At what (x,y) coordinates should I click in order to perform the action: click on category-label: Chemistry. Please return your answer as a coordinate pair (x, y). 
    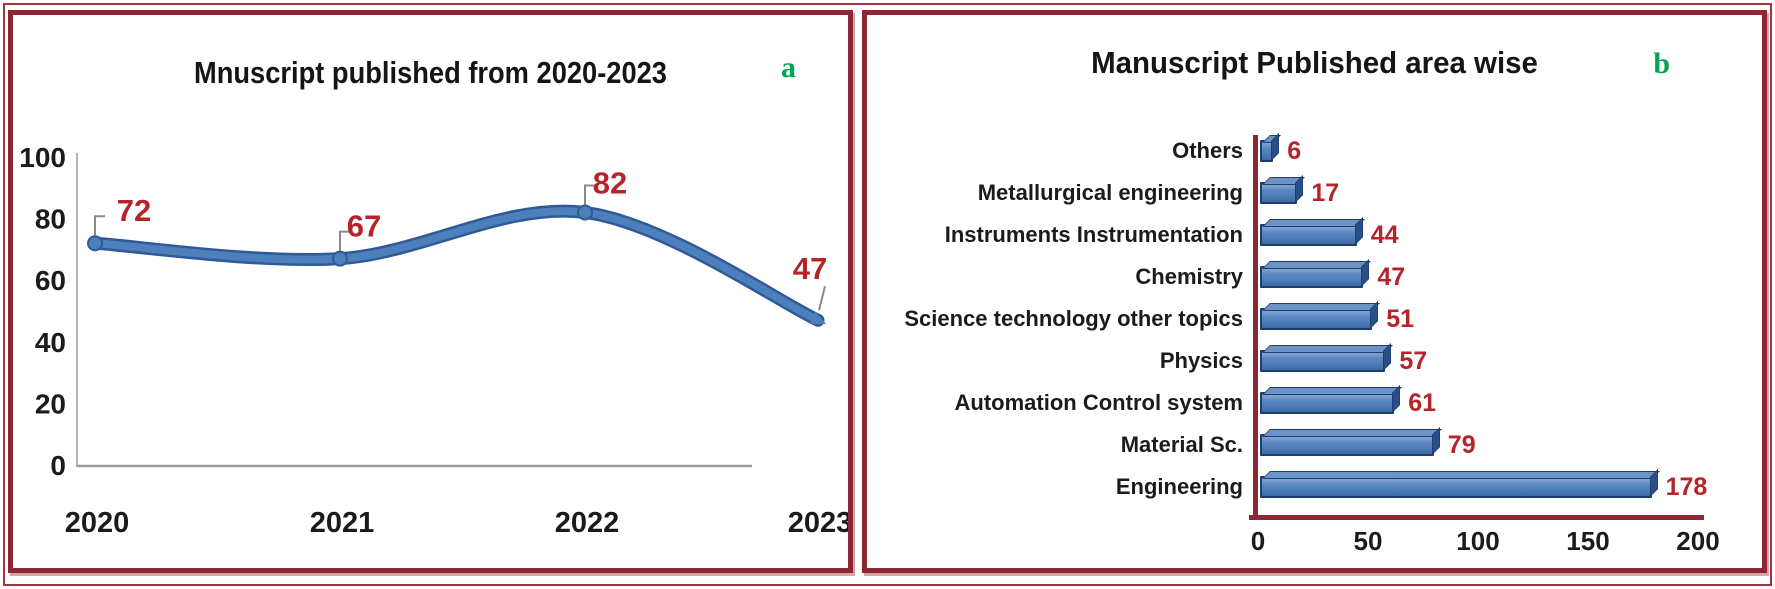
    Looking at the image, I should click on (1189, 276).